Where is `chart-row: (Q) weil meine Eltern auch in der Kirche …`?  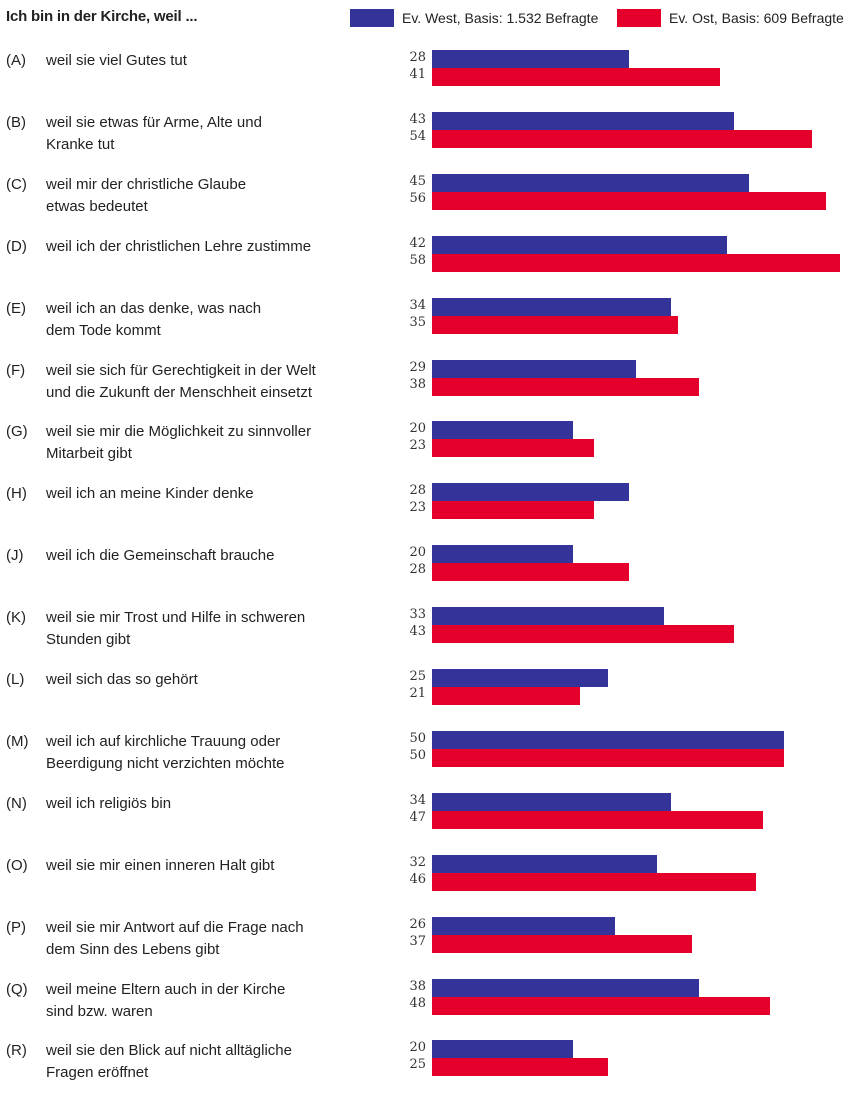
chart-row: (Q) weil meine Eltern auch in der Kirche … is located at coordinates (428, 1005).